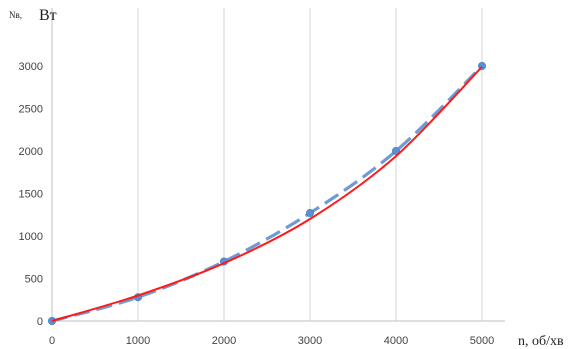  What do you see at coordinates (31, 67) in the screenshot?
I see `y-tick-label: 3000` at bounding box center [31, 67].